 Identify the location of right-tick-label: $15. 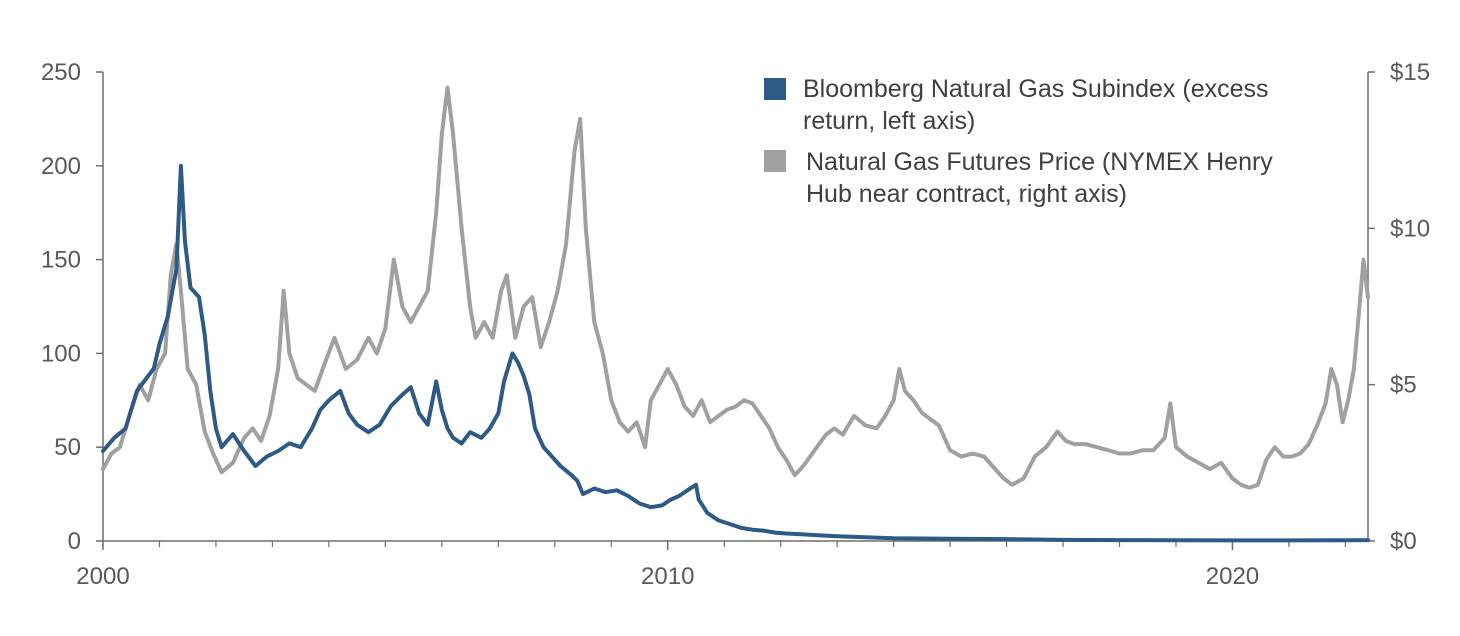
(1410, 72).